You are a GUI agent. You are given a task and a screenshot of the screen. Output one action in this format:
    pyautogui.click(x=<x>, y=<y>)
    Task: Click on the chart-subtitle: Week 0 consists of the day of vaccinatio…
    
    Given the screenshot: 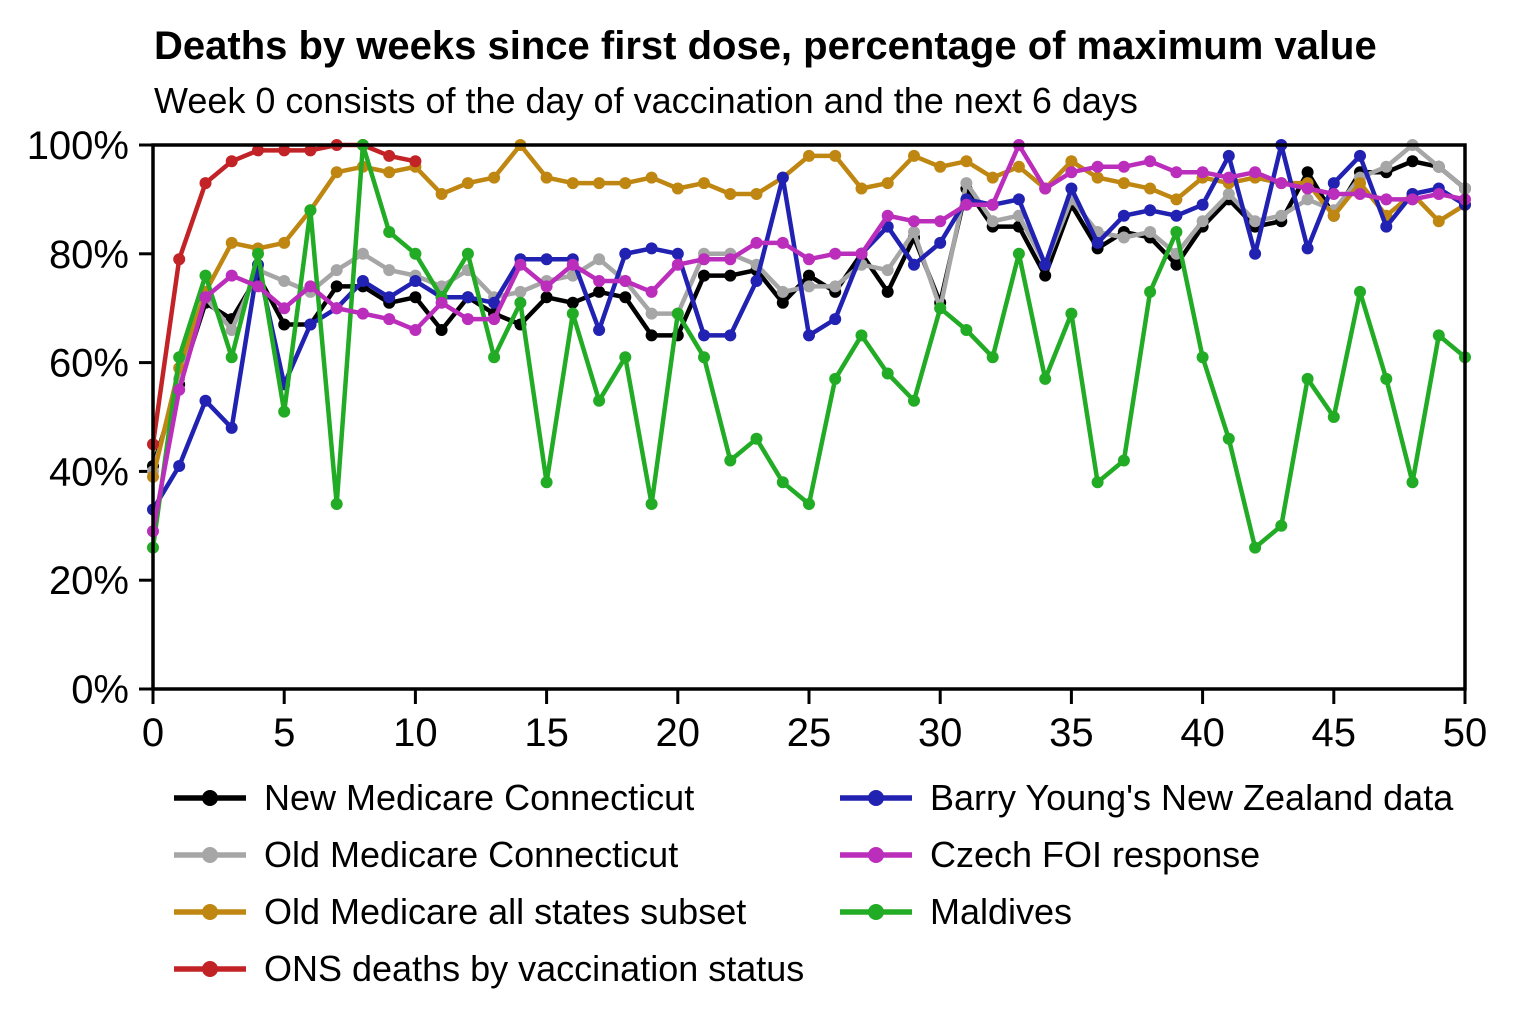 What is the action you would take?
    pyautogui.click(x=646, y=100)
    